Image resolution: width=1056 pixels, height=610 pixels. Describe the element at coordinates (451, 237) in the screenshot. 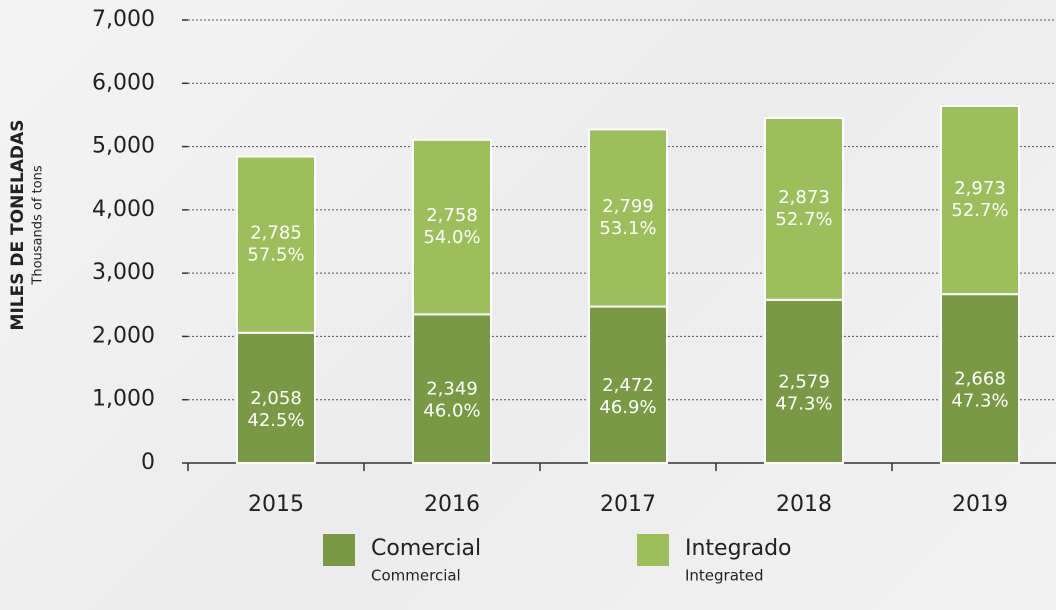

I see `share-label: 54.0%` at that location.